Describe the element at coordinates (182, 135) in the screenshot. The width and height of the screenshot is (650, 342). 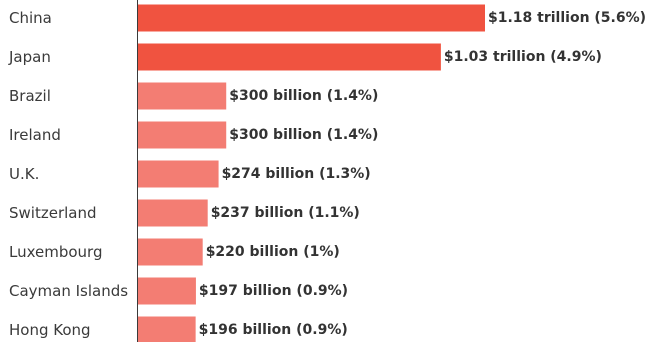
I see `bar-ireland` at that location.